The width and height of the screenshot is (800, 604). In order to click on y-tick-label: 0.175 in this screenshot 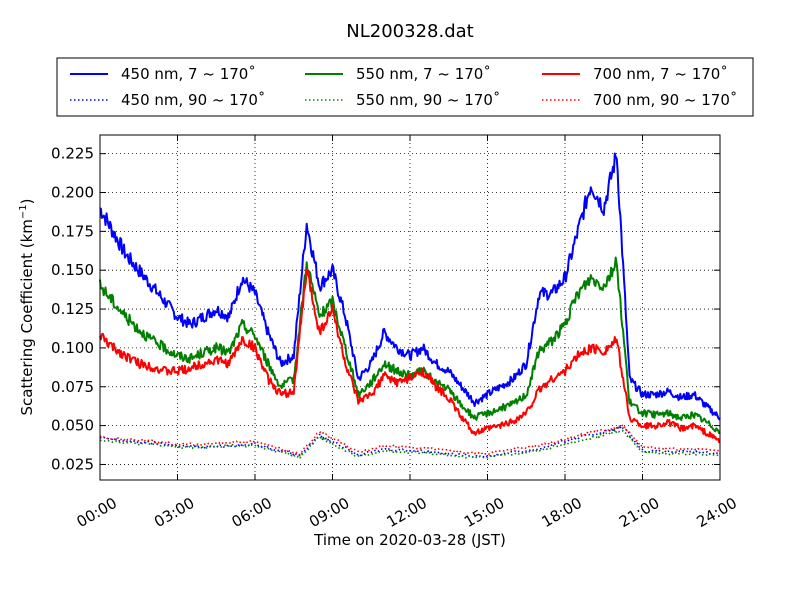, I will do `click(72, 231)`.